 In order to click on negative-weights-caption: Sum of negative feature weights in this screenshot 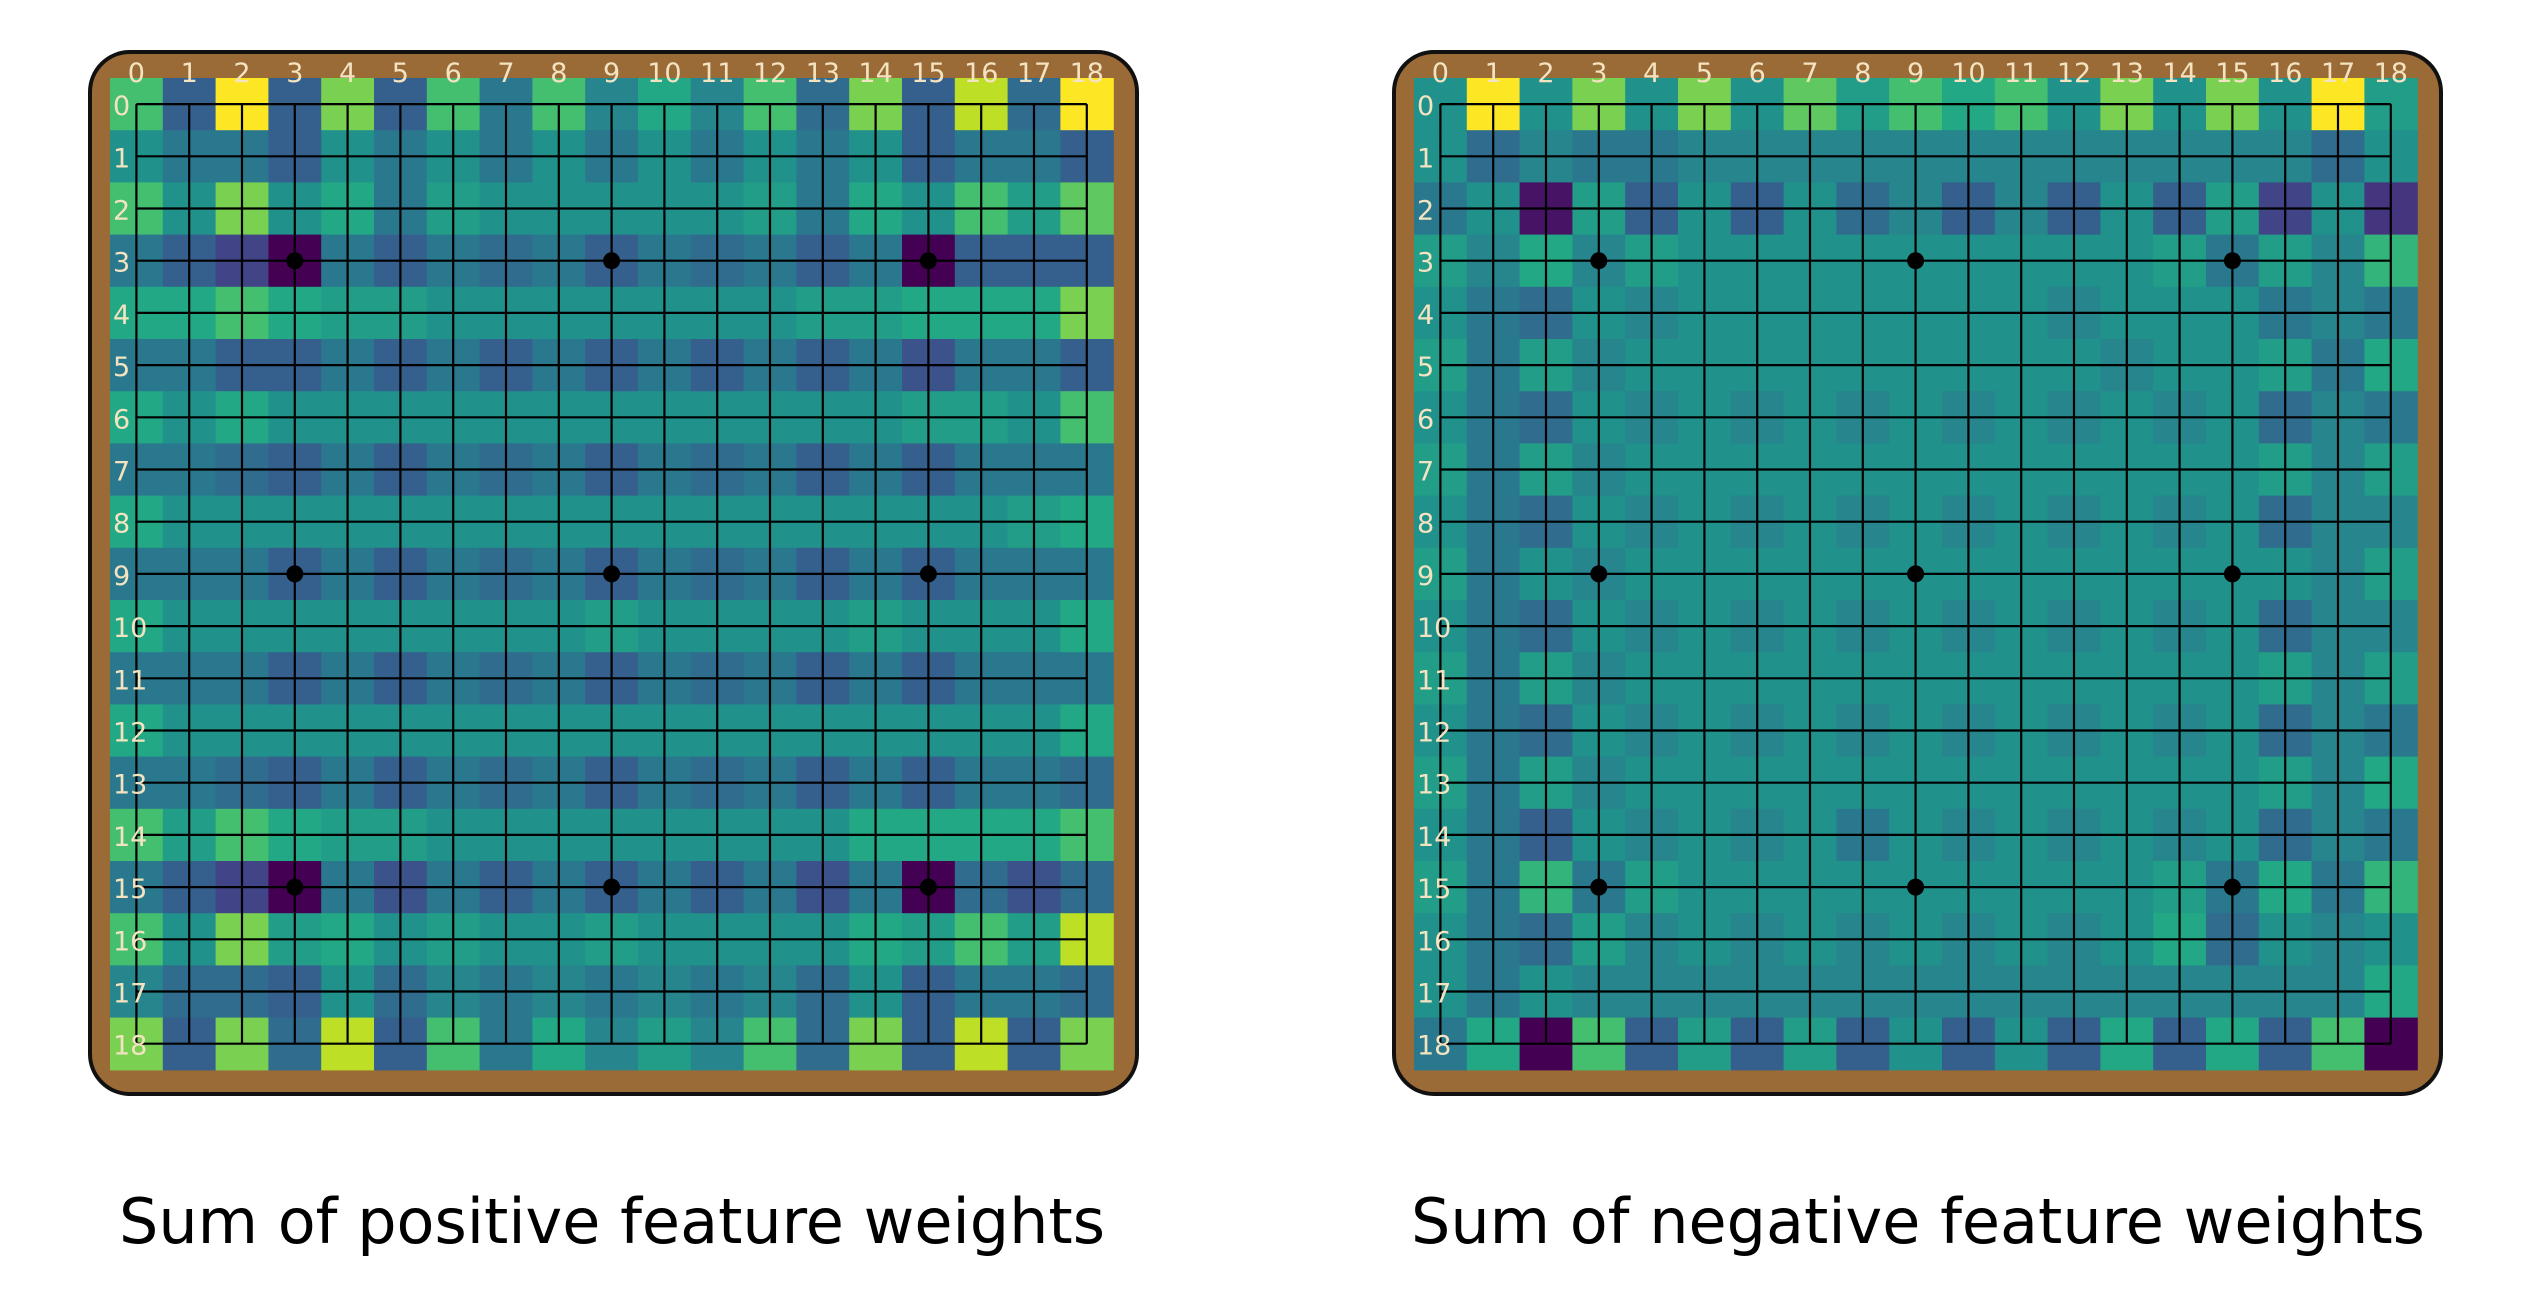, I will do `click(1918, 1221)`.